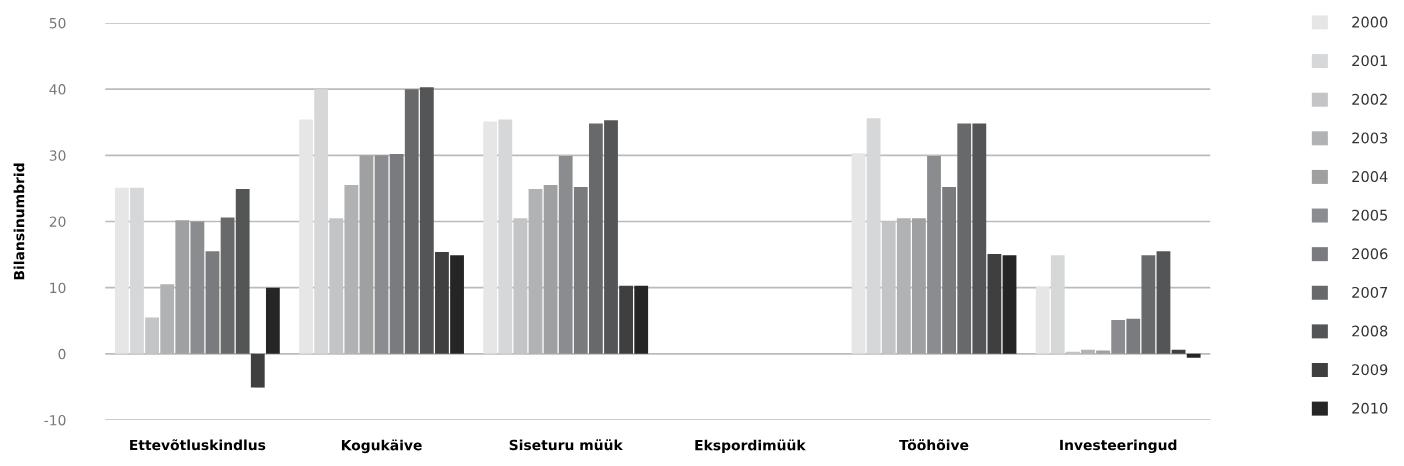 This screenshot has width=1404, height=466. What do you see at coordinates (58, 288) in the screenshot?
I see `y-tick-label: 10` at bounding box center [58, 288].